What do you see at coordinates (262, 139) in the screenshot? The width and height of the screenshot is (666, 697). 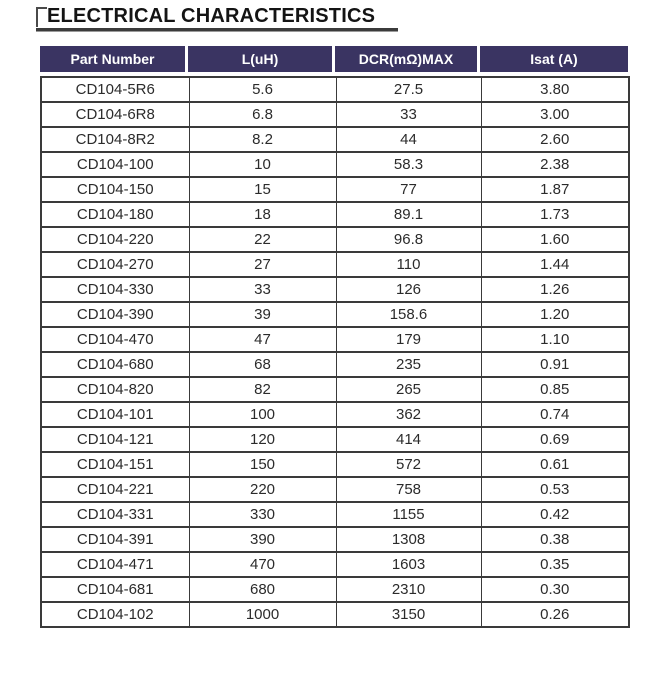 I see `cell-inductance: 8.2` at bounding box center [262, 139].